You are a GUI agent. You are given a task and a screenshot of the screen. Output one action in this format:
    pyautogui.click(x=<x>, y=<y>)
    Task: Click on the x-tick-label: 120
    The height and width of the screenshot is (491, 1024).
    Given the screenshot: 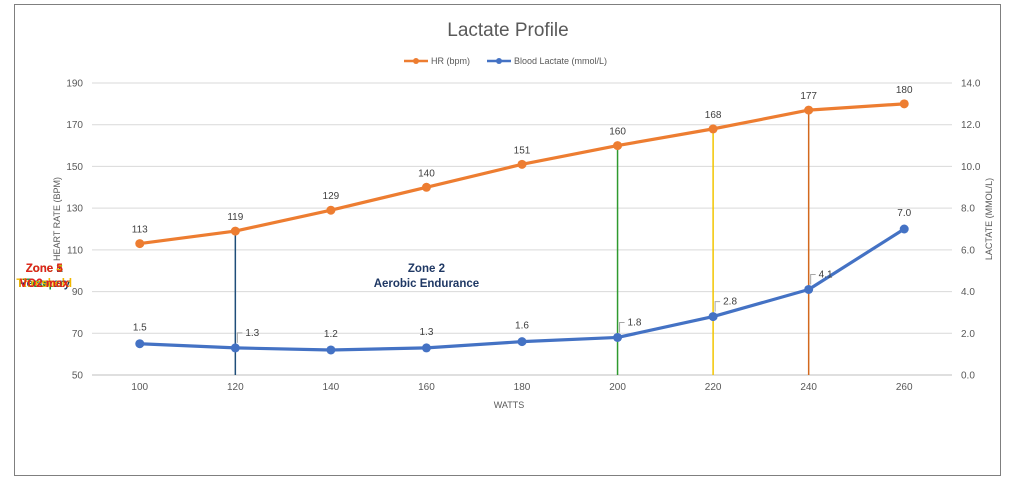 What is the action you would take?
    pyautogui.click(x=235, y=387)
    